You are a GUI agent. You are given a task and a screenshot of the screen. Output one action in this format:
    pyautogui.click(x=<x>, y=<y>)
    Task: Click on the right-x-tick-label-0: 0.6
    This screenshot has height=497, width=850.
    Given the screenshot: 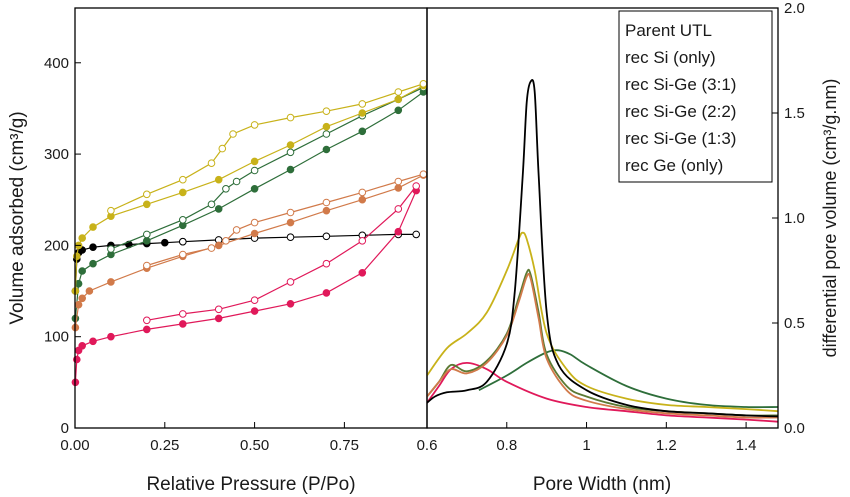 What is the action you would take?
    pyautogui.click(x=427, y=445)
    